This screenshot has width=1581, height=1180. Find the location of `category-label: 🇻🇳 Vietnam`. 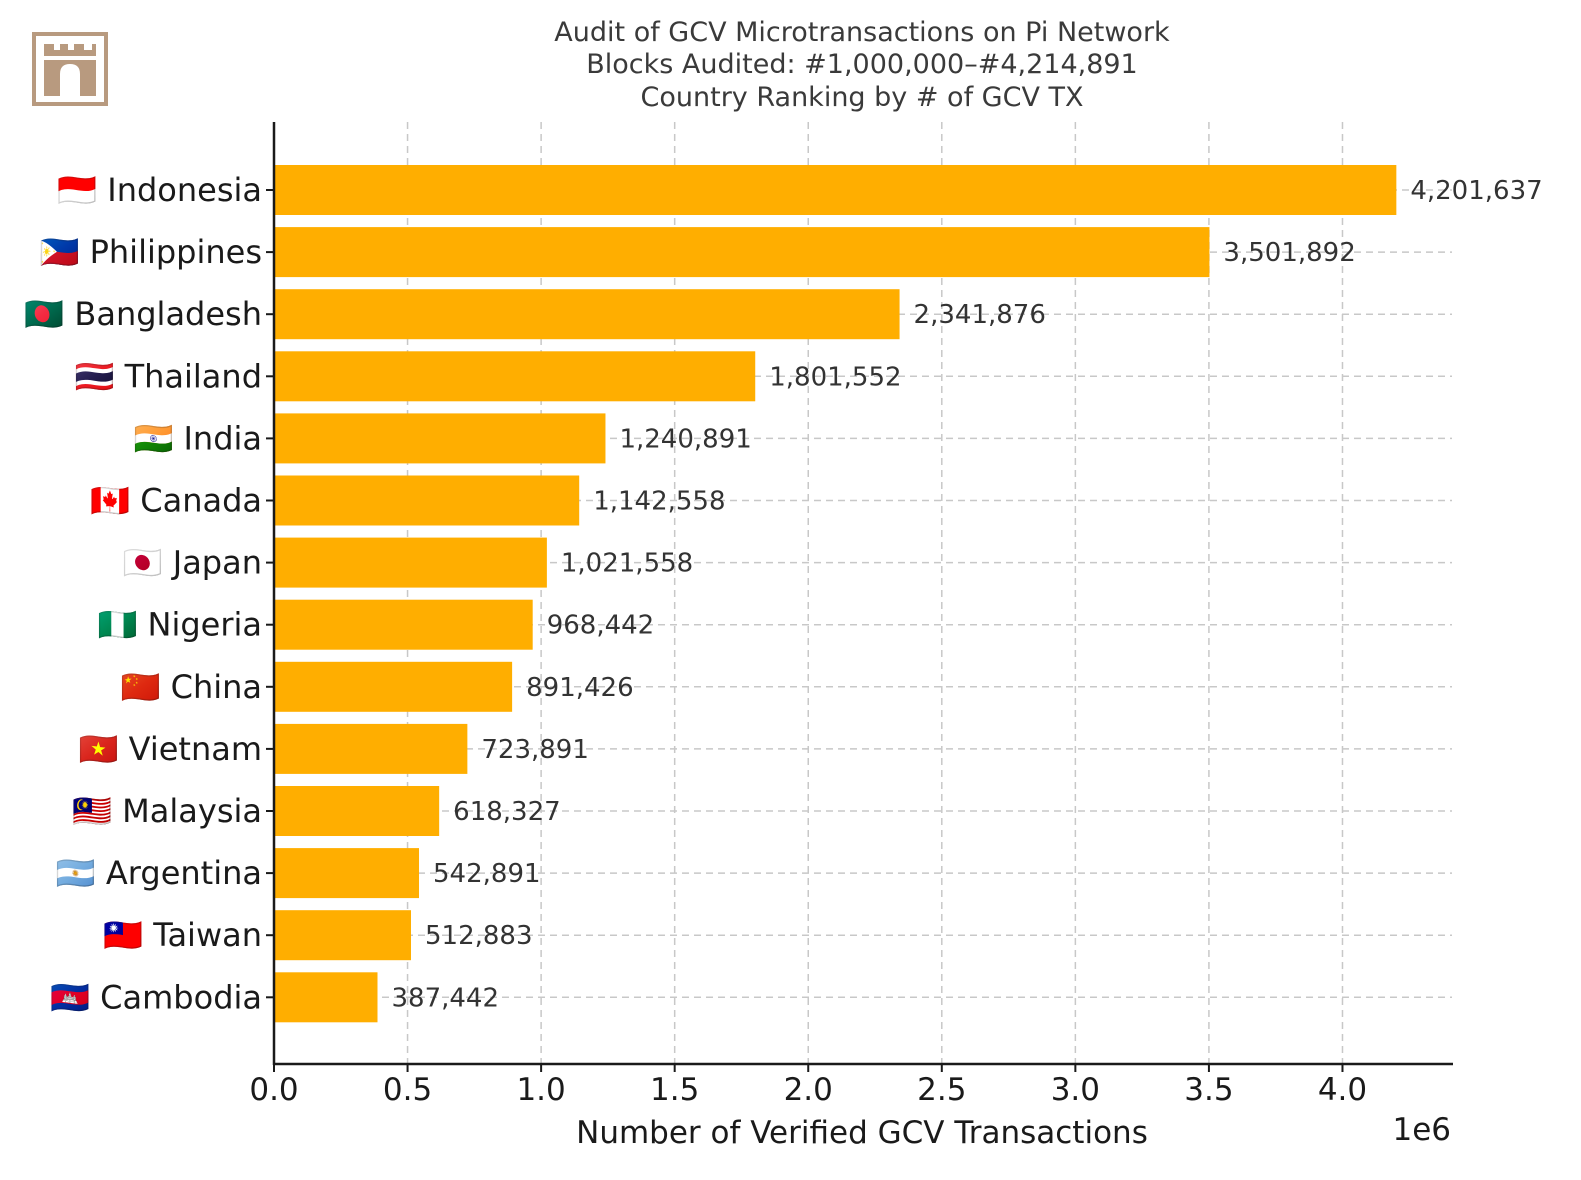

category-label: 🇻🇳 Vietnam is located at coordinates (170, 749).